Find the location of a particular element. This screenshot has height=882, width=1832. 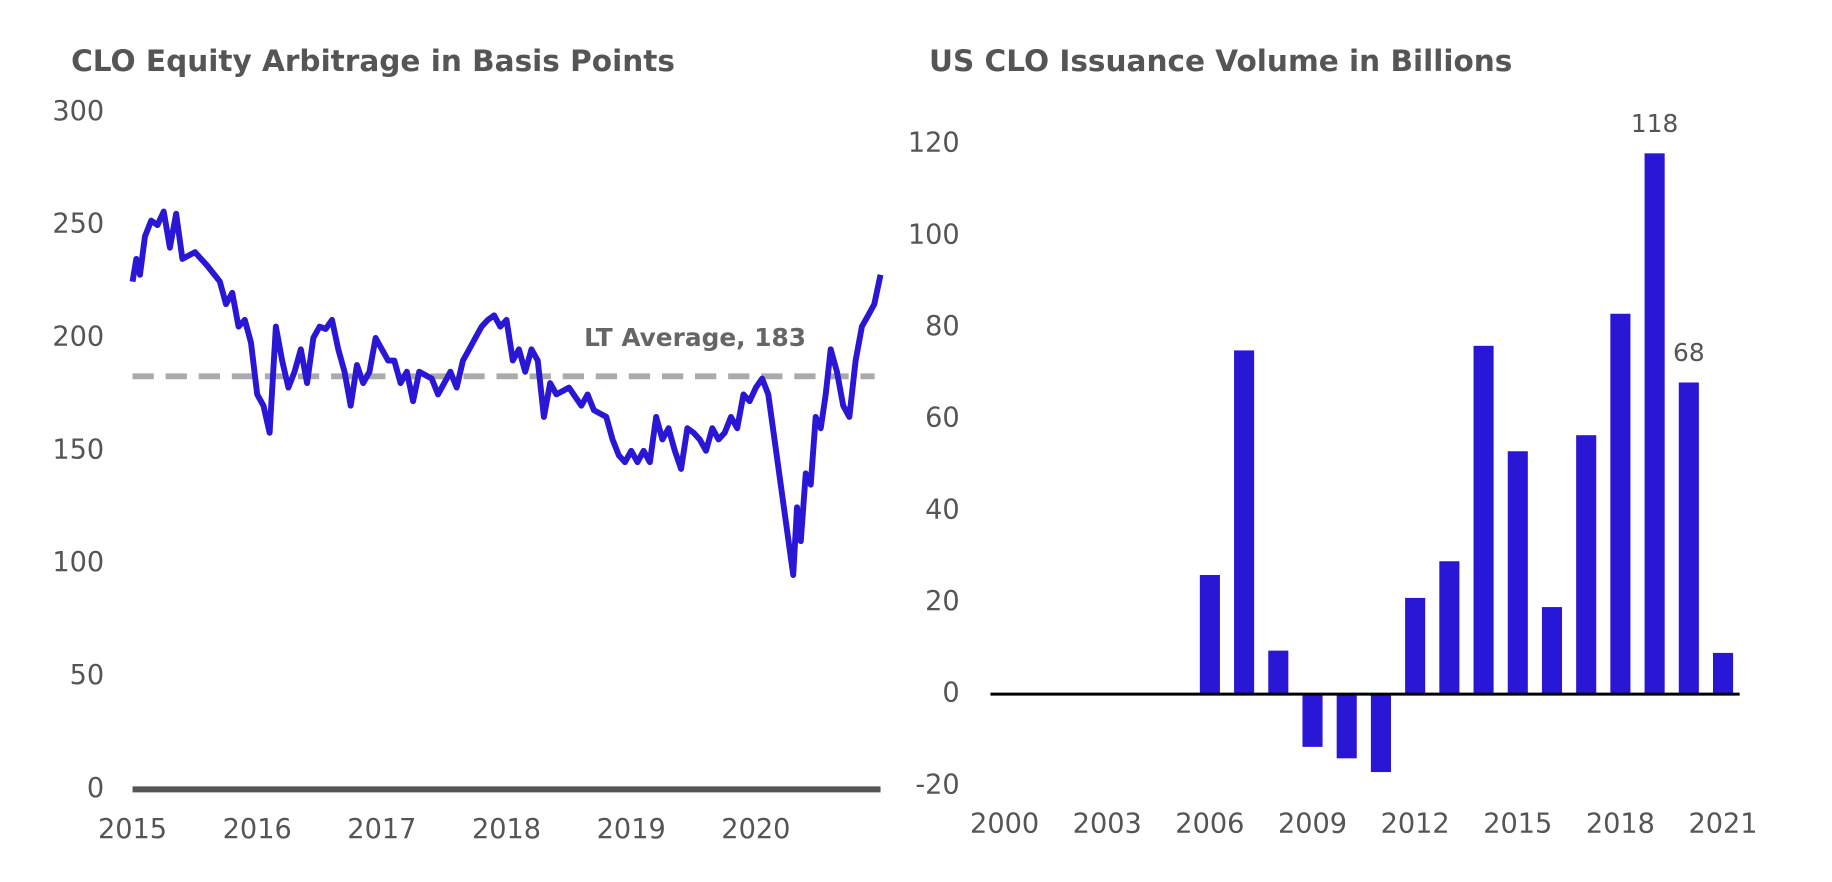

y-tick-label: 80 is located at coordinates (942, 326).